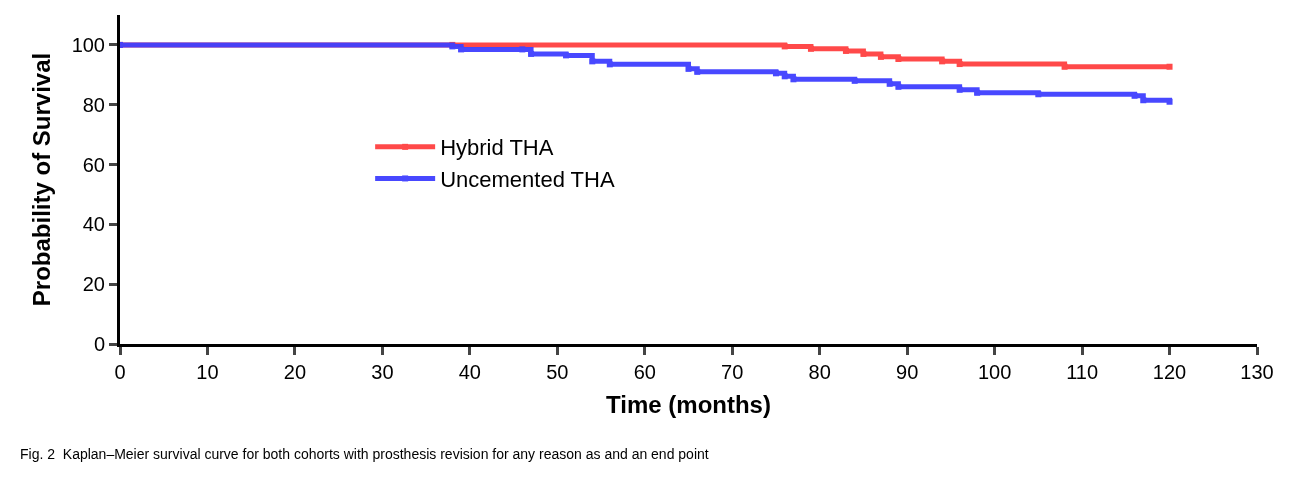  Describe the element at coordinates (207, 372) in the screenshot. I see `x-tick-label: 10` at that location.